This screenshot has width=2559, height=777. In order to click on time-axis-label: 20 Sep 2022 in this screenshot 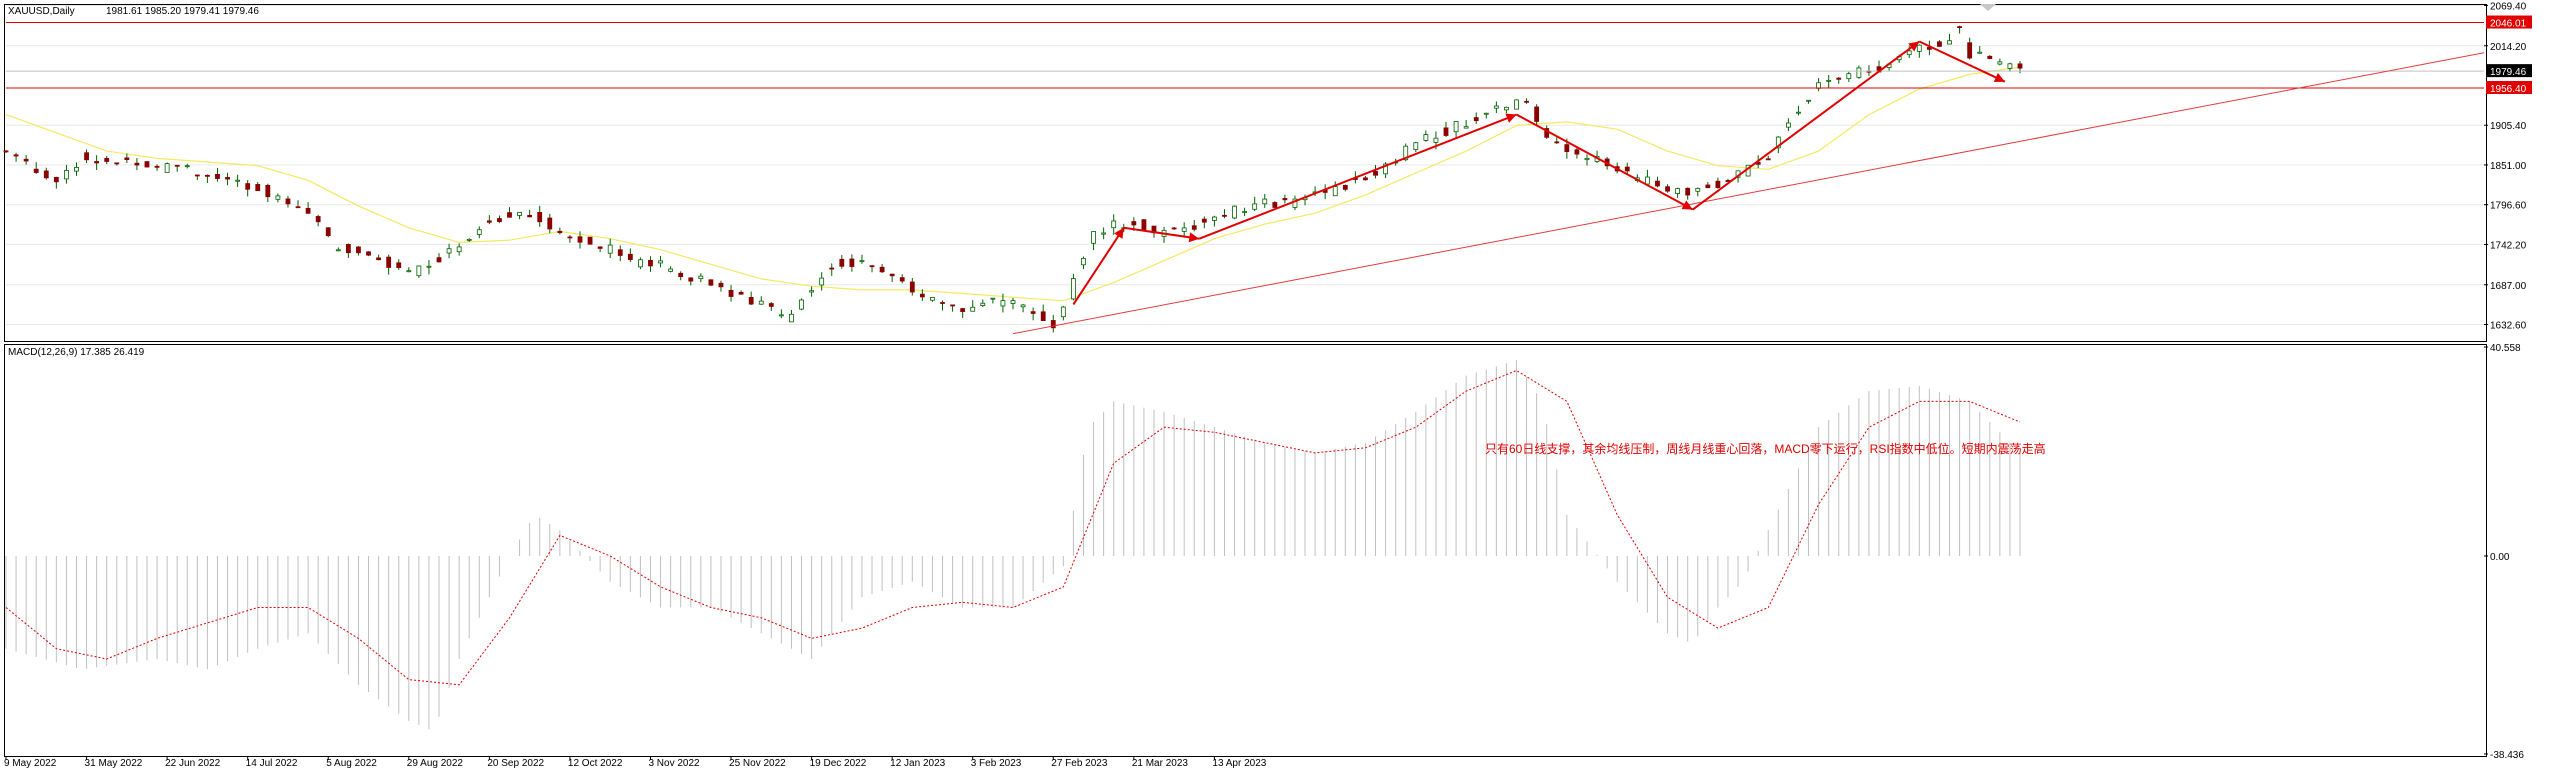, I will do `click(515, 763)`.